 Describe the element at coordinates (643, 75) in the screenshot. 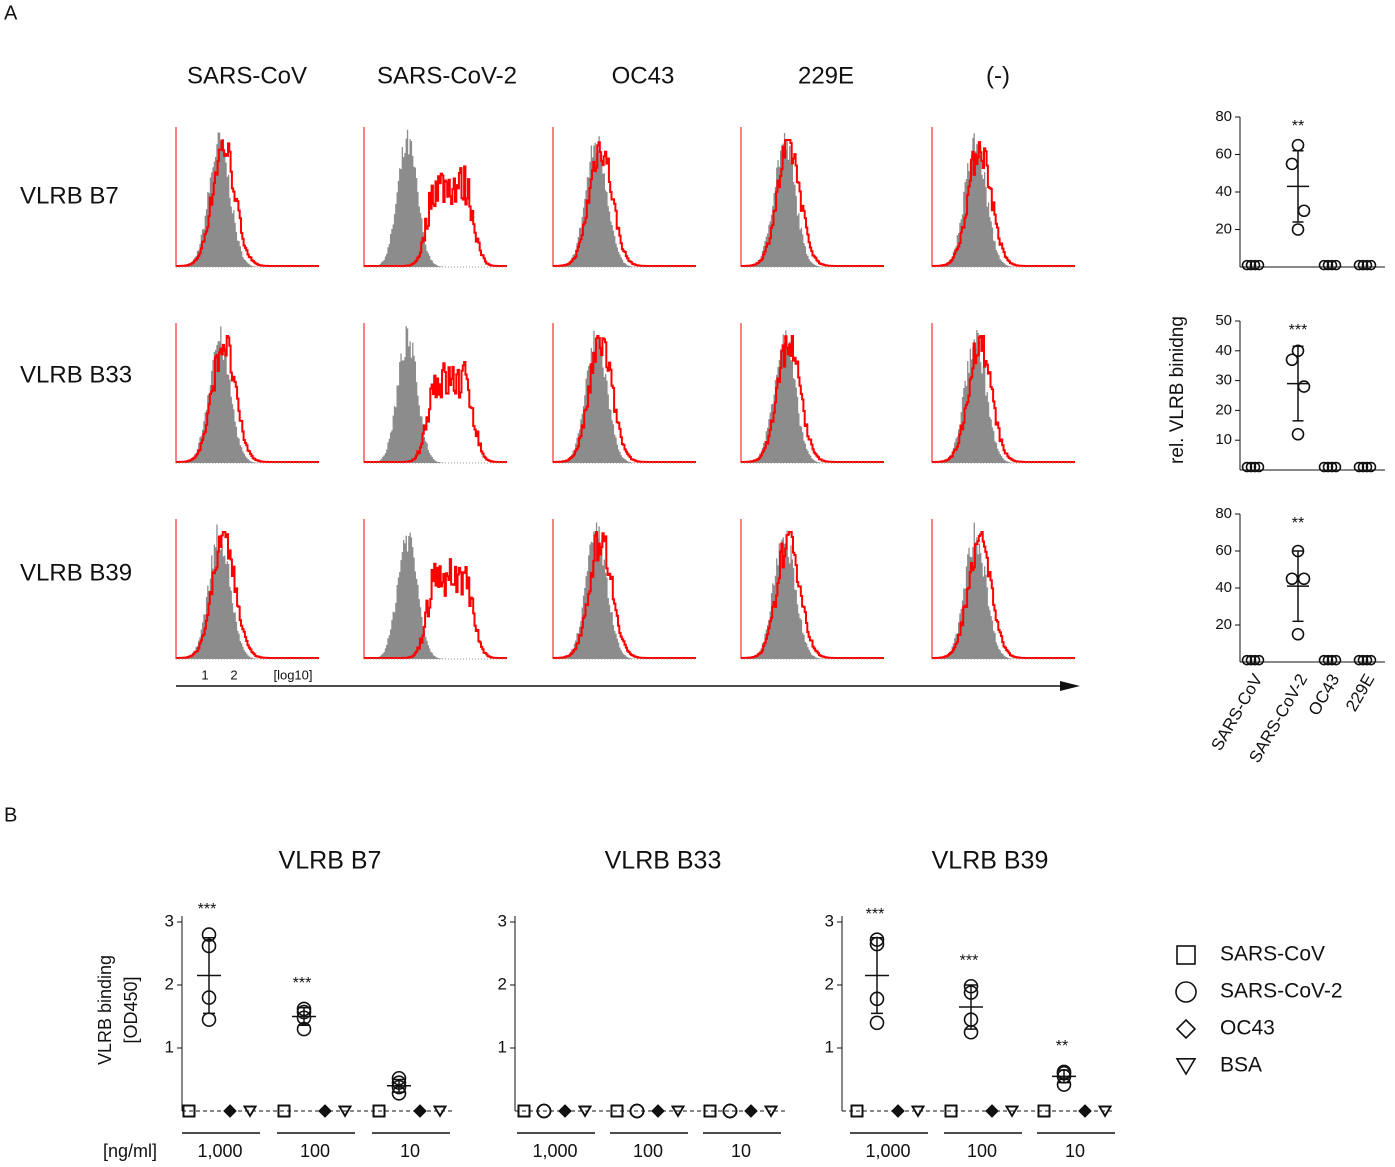

I see `column-title: OC43` at that location.